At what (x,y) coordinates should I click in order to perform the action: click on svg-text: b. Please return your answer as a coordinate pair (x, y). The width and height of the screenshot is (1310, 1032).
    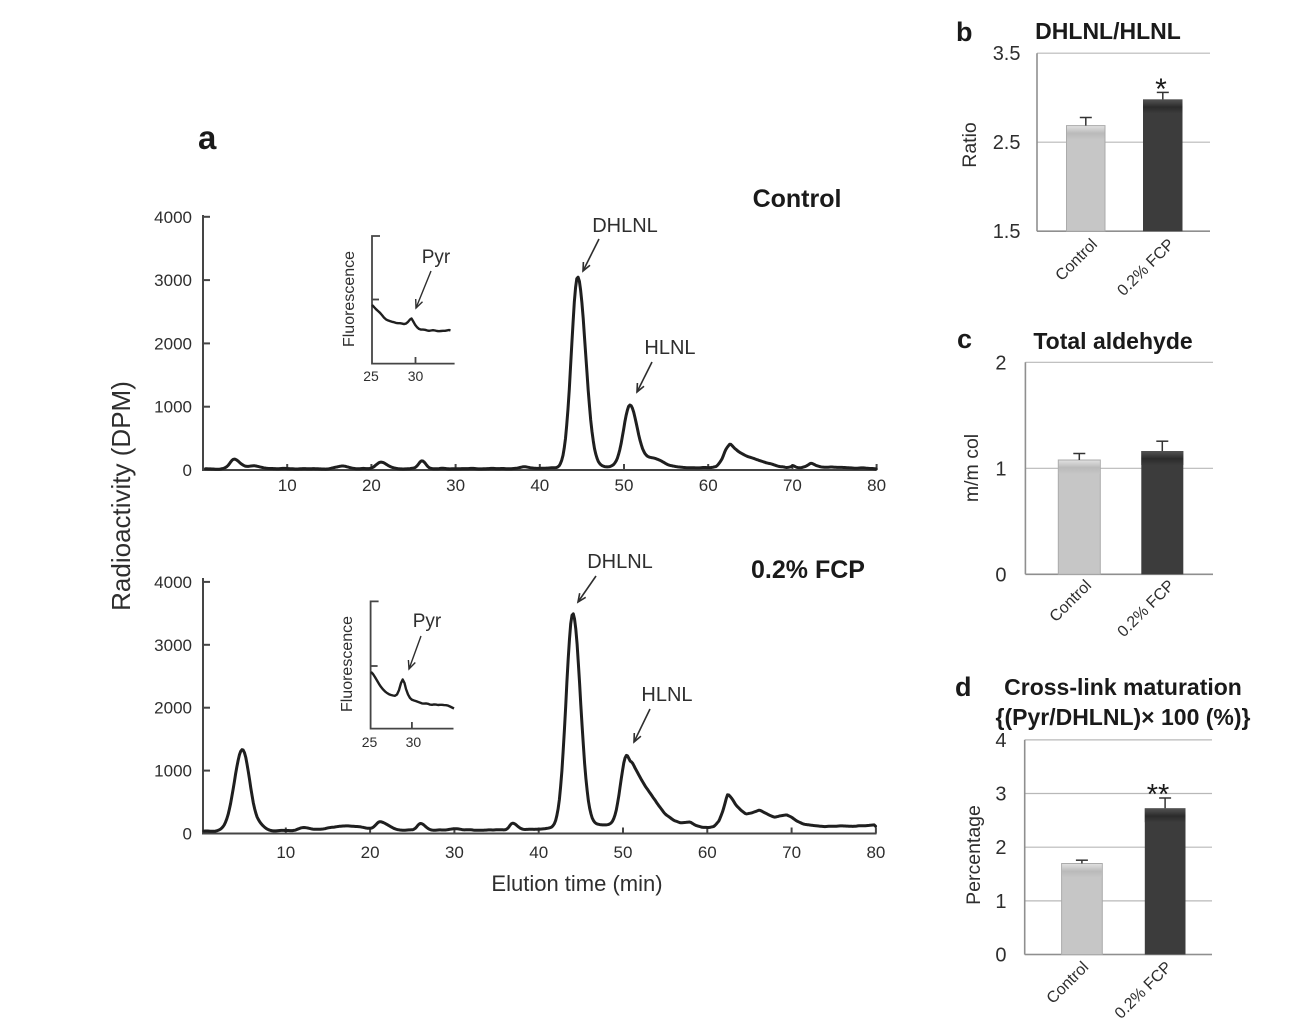
    Looking at the image, I should click on (964, 32).